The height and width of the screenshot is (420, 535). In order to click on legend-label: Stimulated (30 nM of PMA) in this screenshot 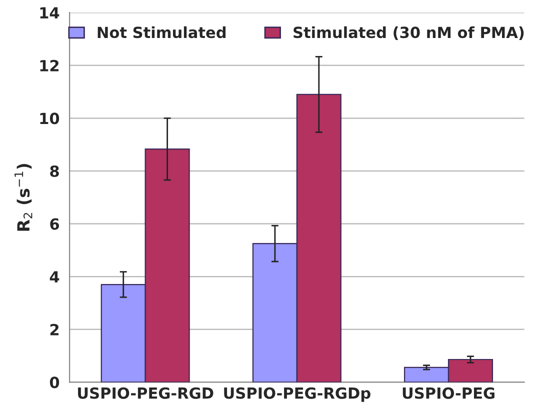, I will do `click(409, 33)`.